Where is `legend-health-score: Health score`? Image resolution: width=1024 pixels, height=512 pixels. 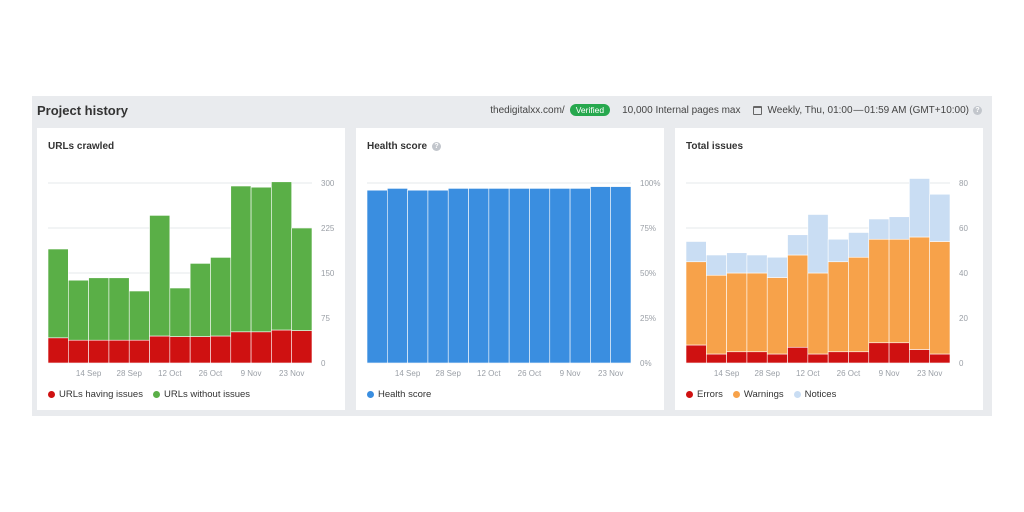
legend-health-score: Health score is located at coordinates (399, 394).